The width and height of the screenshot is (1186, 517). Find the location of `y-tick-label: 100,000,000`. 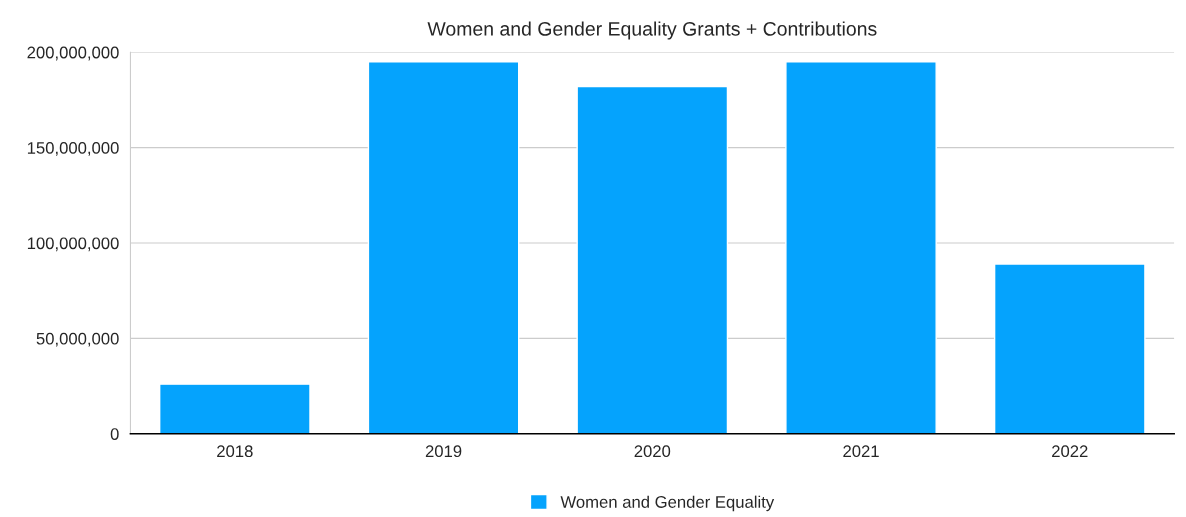

y-tick-label: 100,000,000 is located at coordinates (73, 244).